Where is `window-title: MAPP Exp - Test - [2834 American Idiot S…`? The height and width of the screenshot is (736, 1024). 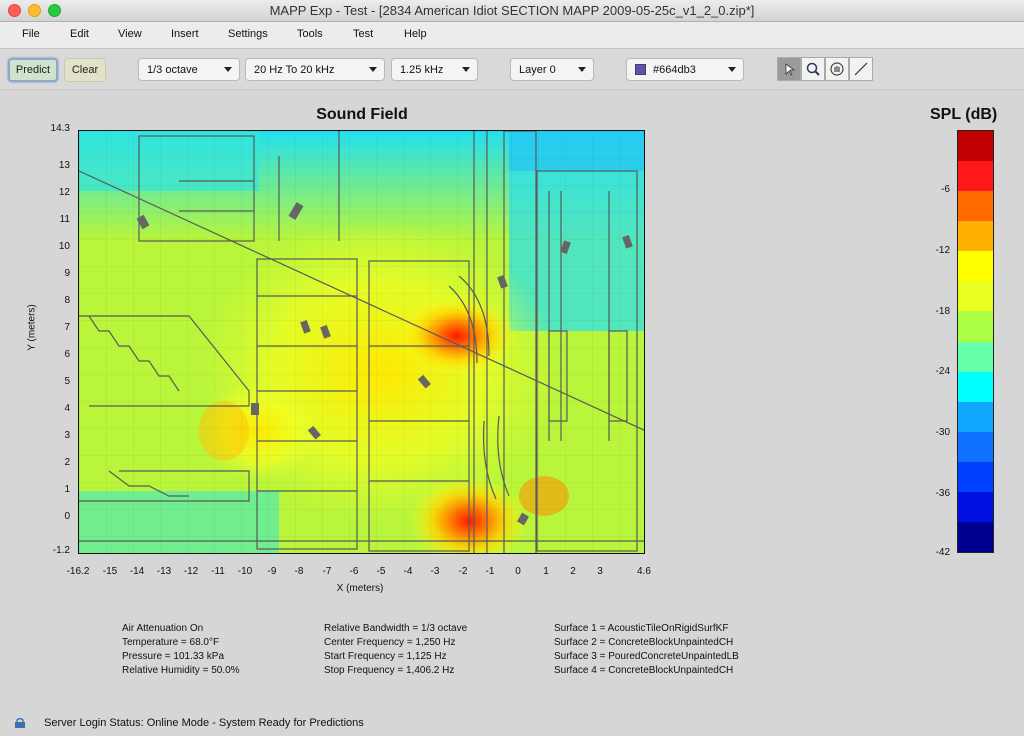
window-title: MAPP Exp - Test - [2834 American Idiot S… is located at coordinates (512, 10).